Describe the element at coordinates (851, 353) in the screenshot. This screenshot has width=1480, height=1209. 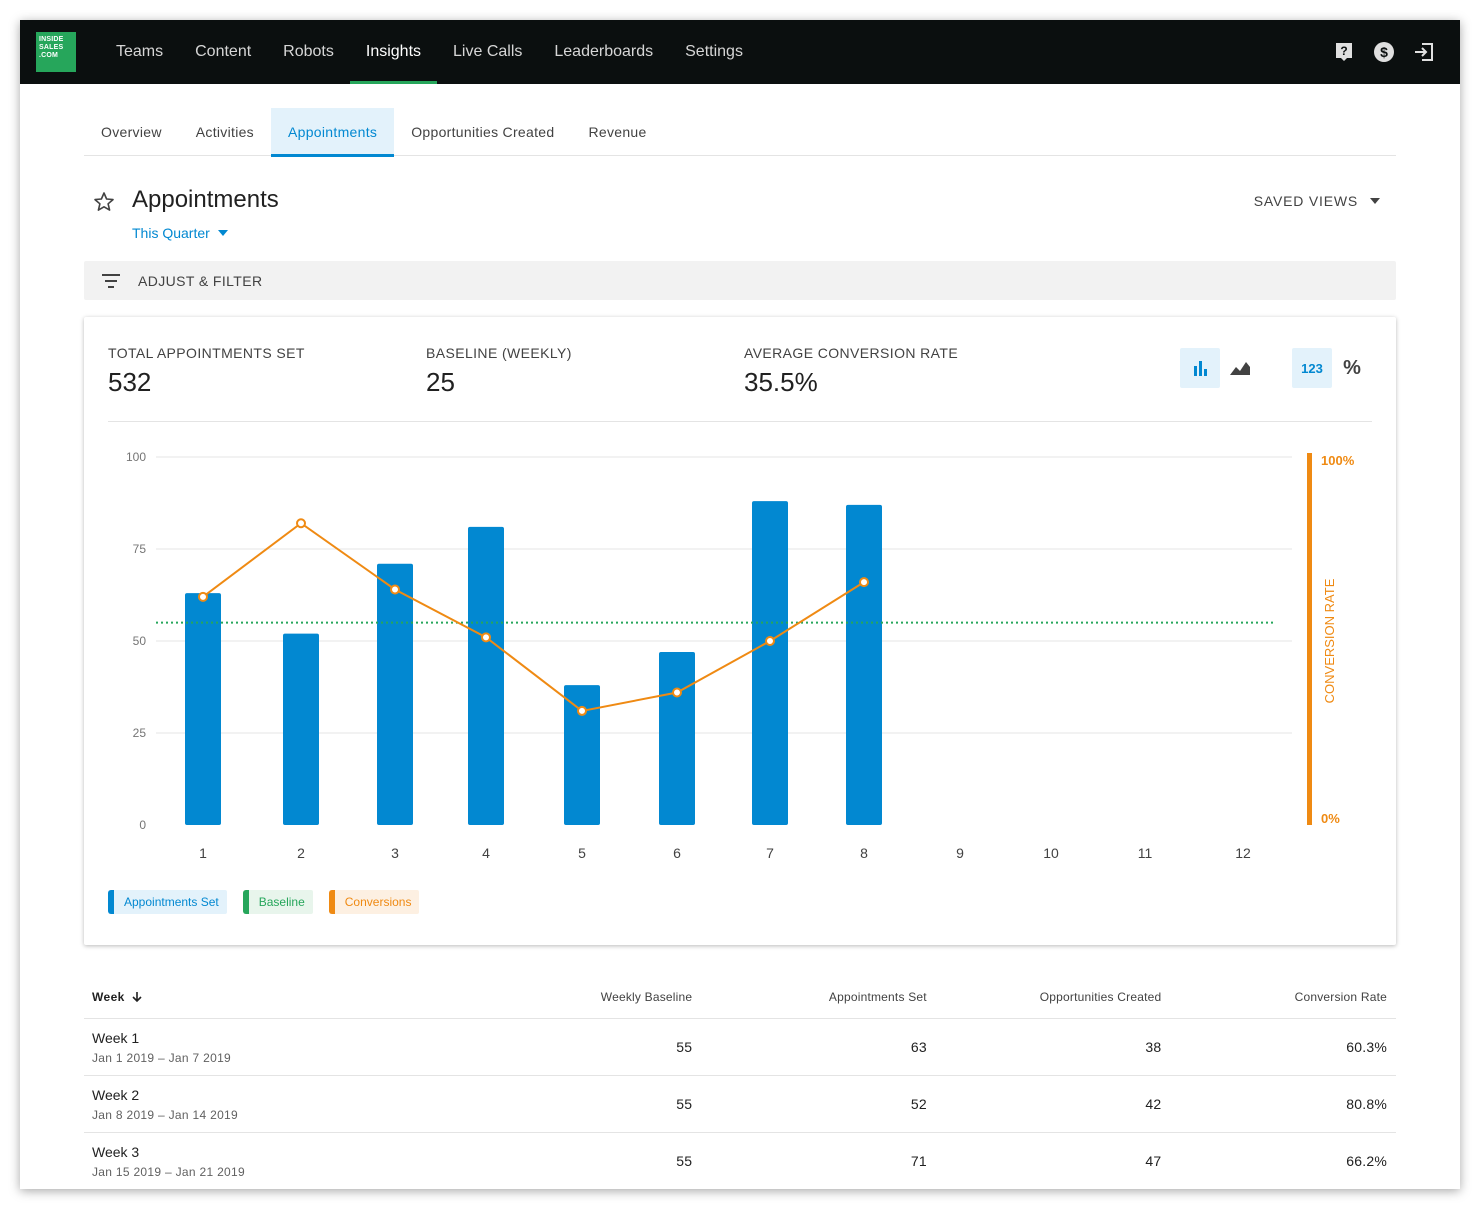
I see `stat-label: AVERAGE CONVERSION RATE` at that location.